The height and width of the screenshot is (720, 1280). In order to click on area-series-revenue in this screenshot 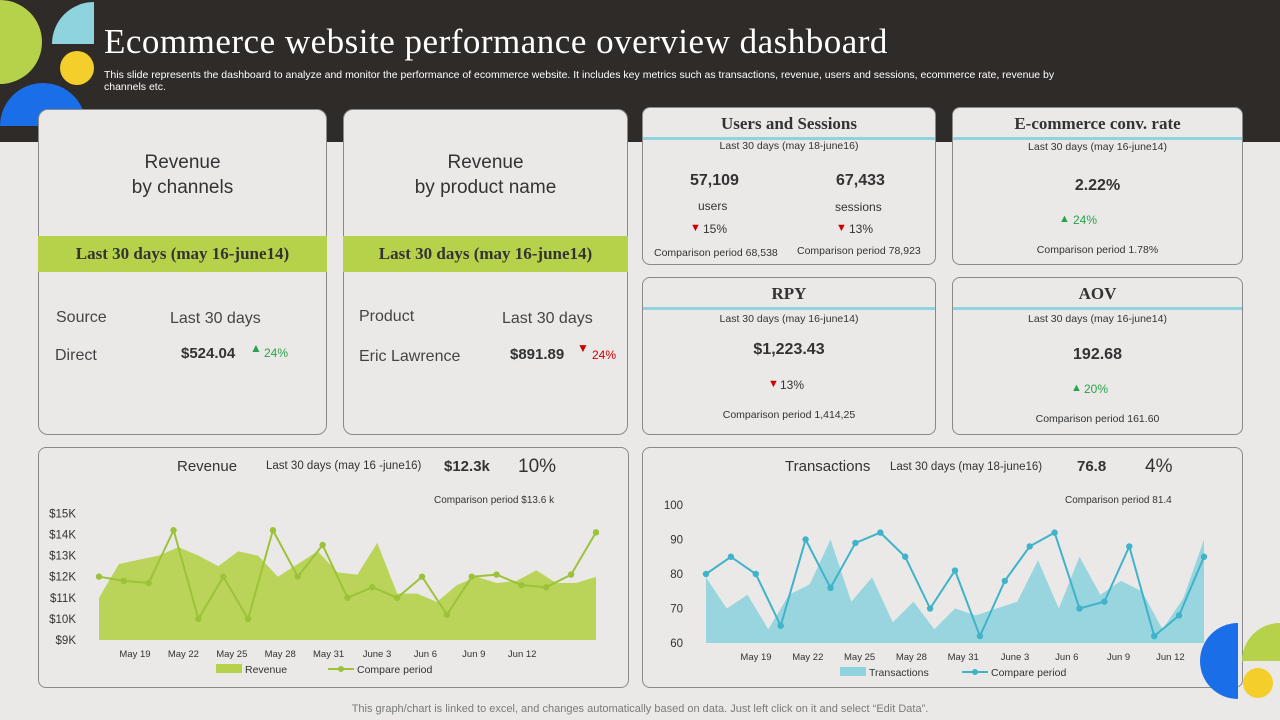, I will do `click(347, 591)`.